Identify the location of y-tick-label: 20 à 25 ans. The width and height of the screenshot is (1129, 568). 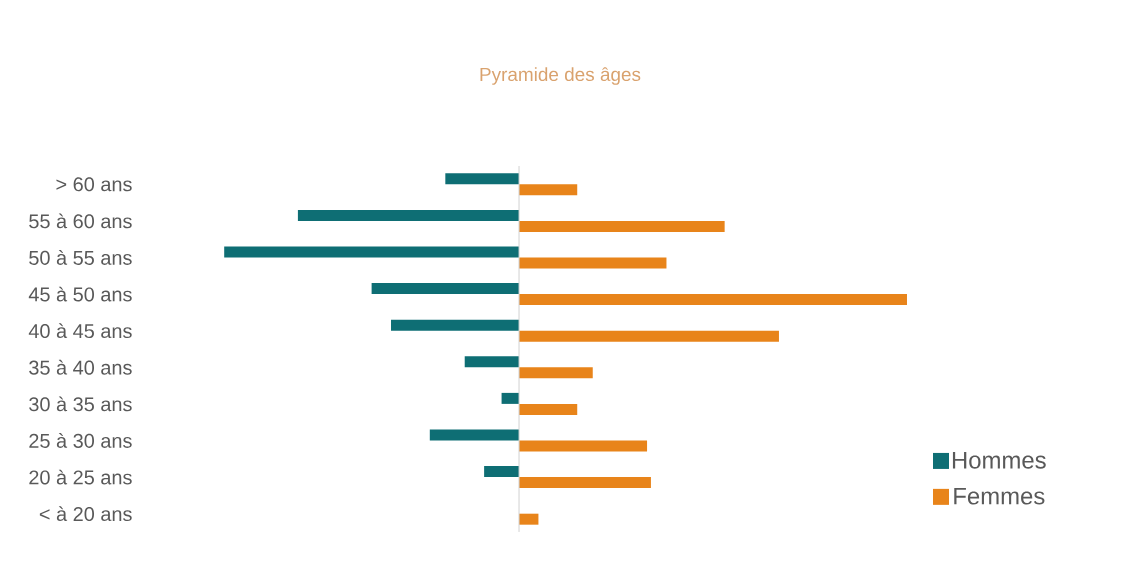
(80, 477).